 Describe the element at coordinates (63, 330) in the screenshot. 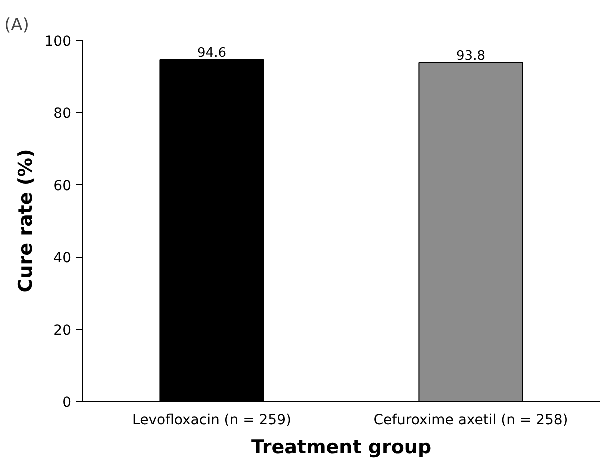

I see `y-tick-label: 20` at that location.